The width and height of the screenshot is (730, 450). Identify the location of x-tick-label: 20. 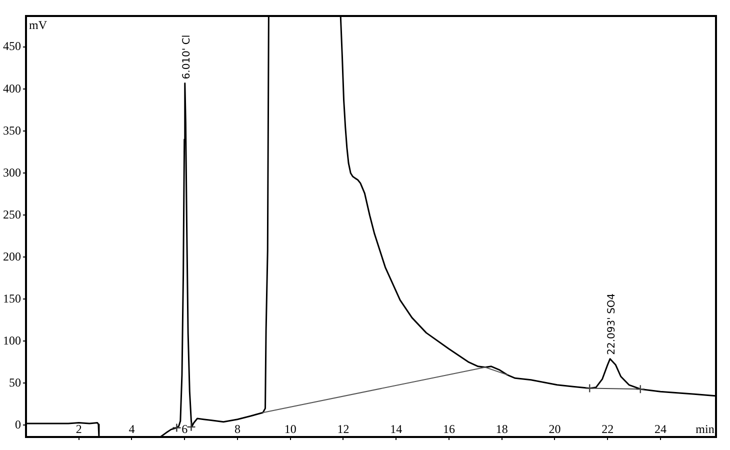
(554, 429).